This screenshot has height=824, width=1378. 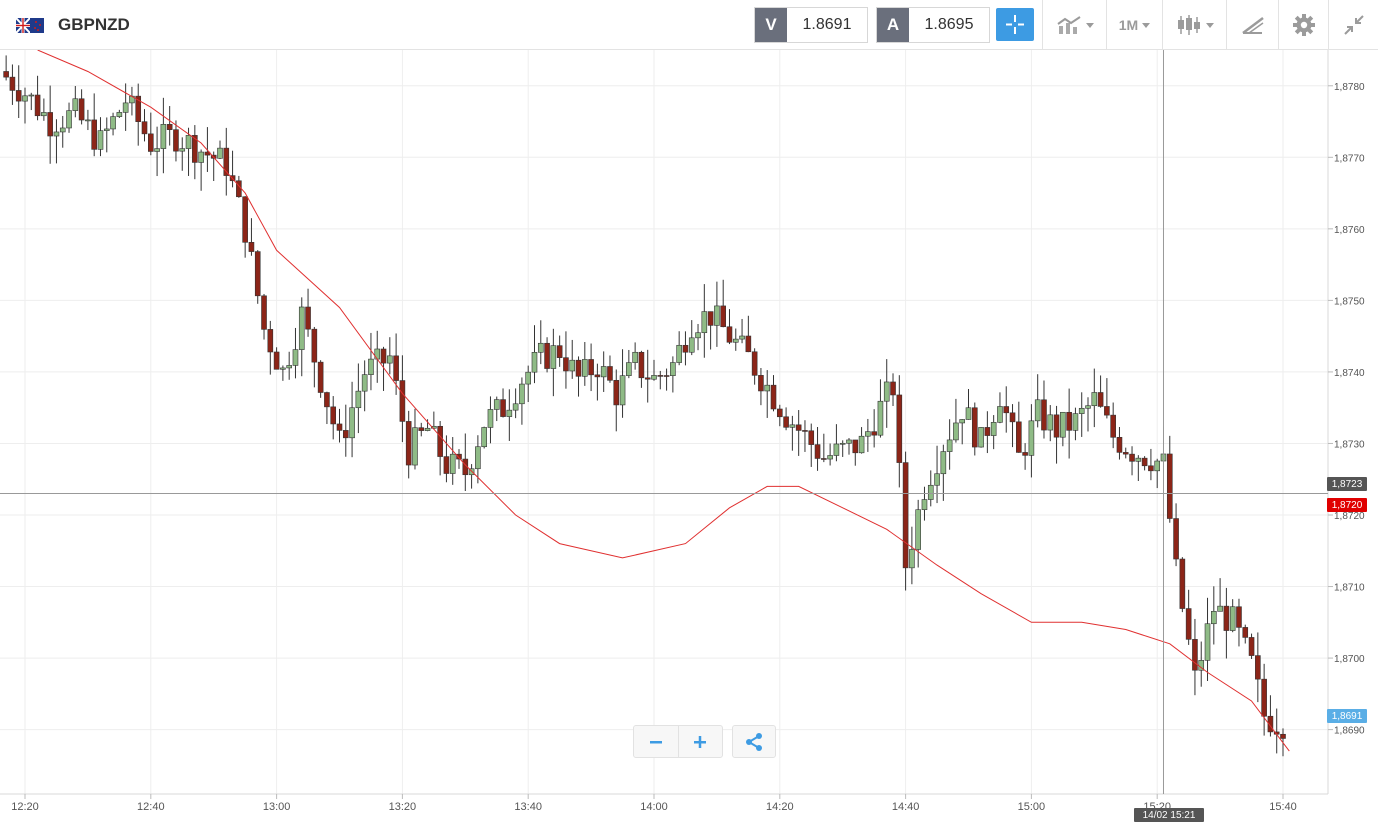 What do you see at coordinates (1347, 484) in the screenshot?
I see `crosshair-price-label: 1,8723` at bounding box center [1347, 484].